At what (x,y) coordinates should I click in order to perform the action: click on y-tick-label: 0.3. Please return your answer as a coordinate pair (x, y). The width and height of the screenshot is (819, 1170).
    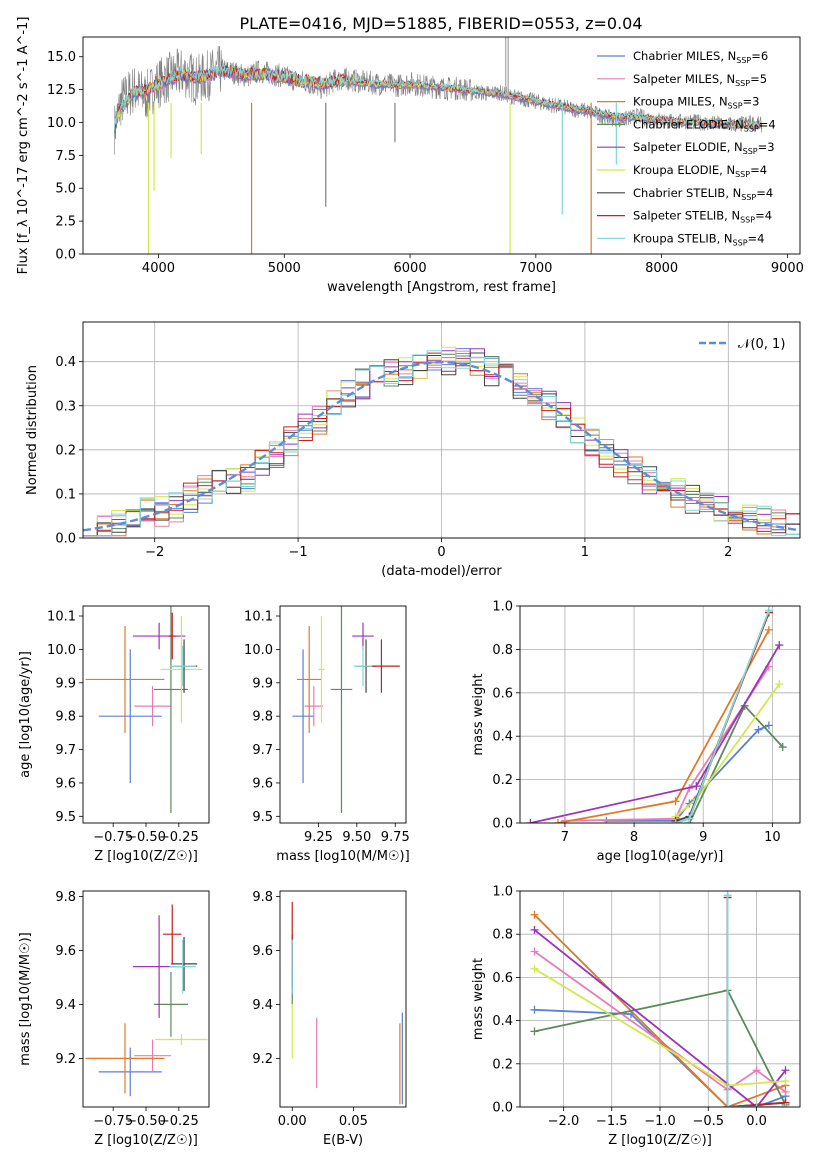
    Looking at the image, I should click on (65, 406).